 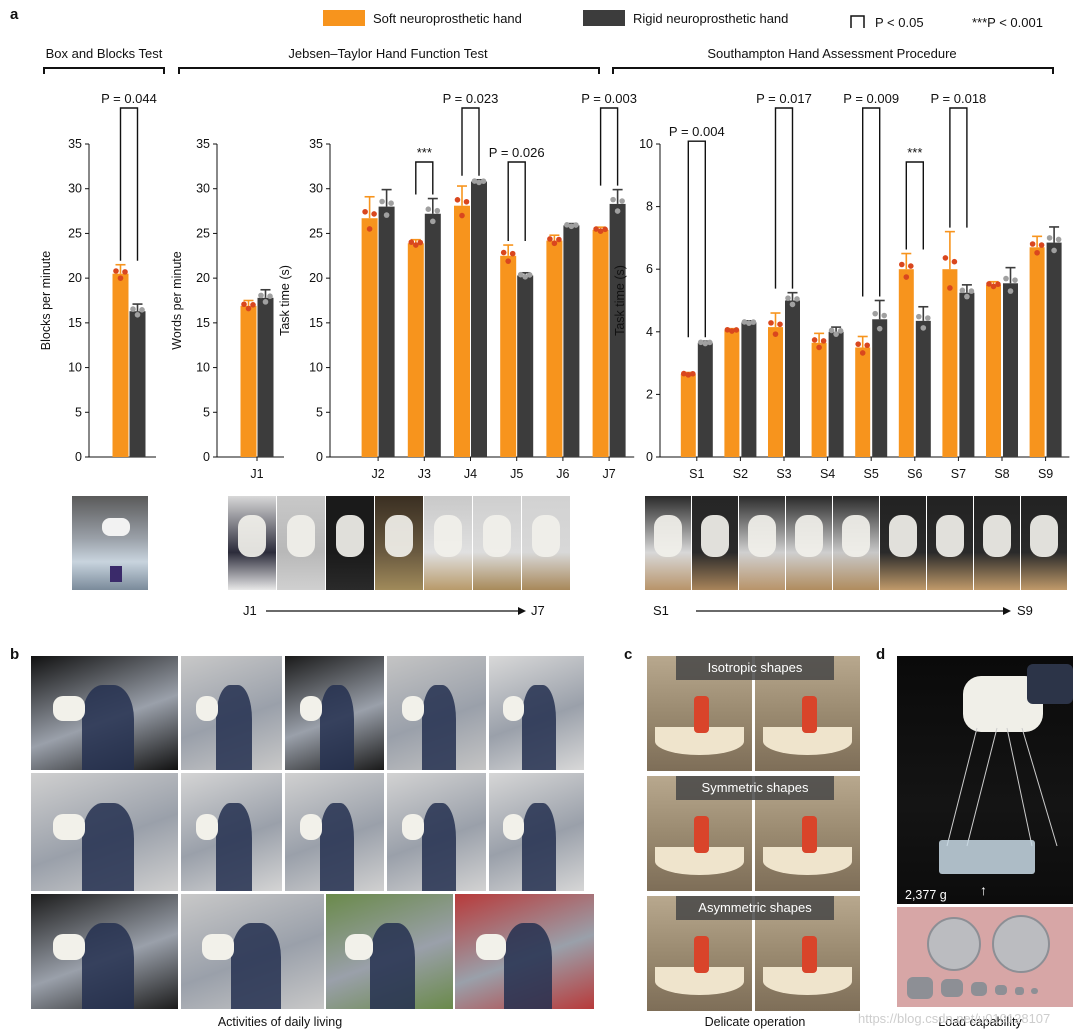 What do you see at coordinates (1007, 611) in the screenshot?
I see `sequence-s-arrowhead-icon` at bounding box center [1007, 611].